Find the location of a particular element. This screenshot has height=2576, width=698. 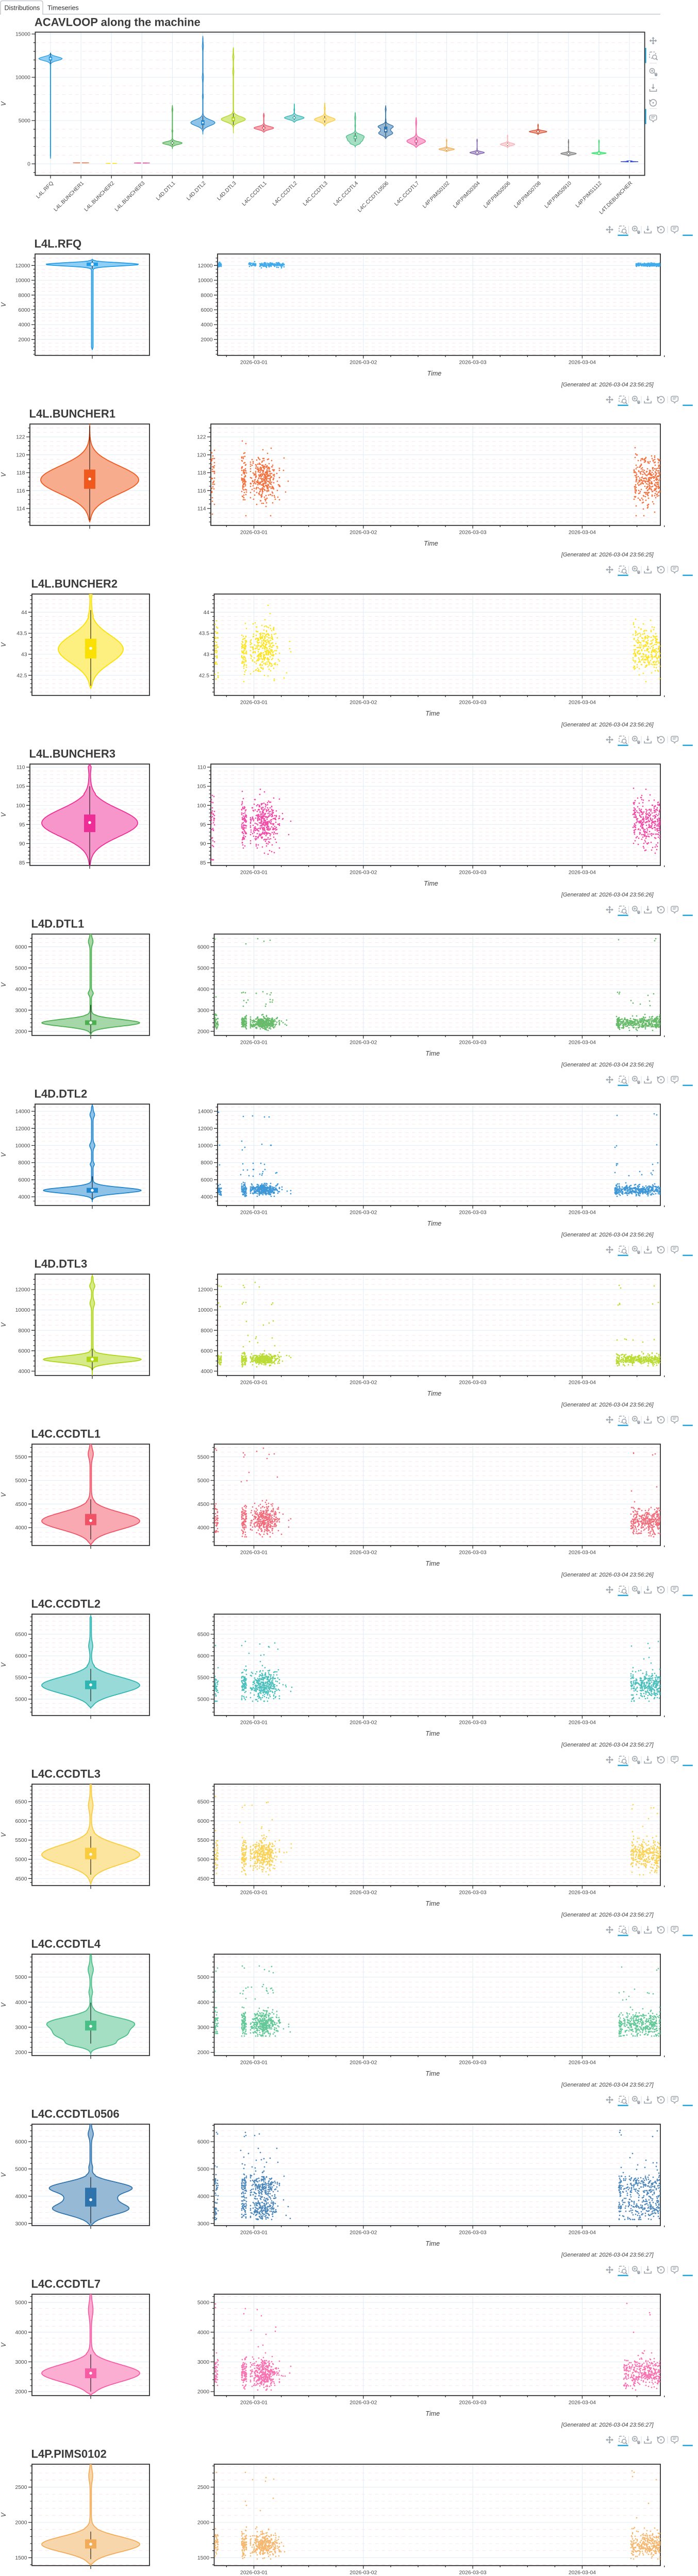

svg-text:[Generated at: 2026-03-04 23:5: [Generated at: 2026-03-04 23:56:26] is located at coordinates (607, 1065).